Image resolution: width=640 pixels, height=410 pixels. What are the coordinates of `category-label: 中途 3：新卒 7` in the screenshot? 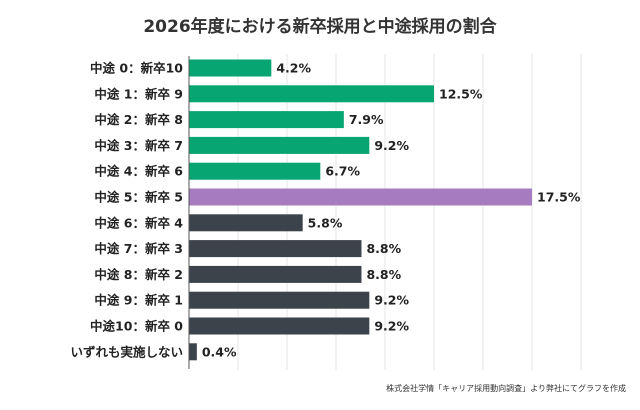 It's located at (138, 145).